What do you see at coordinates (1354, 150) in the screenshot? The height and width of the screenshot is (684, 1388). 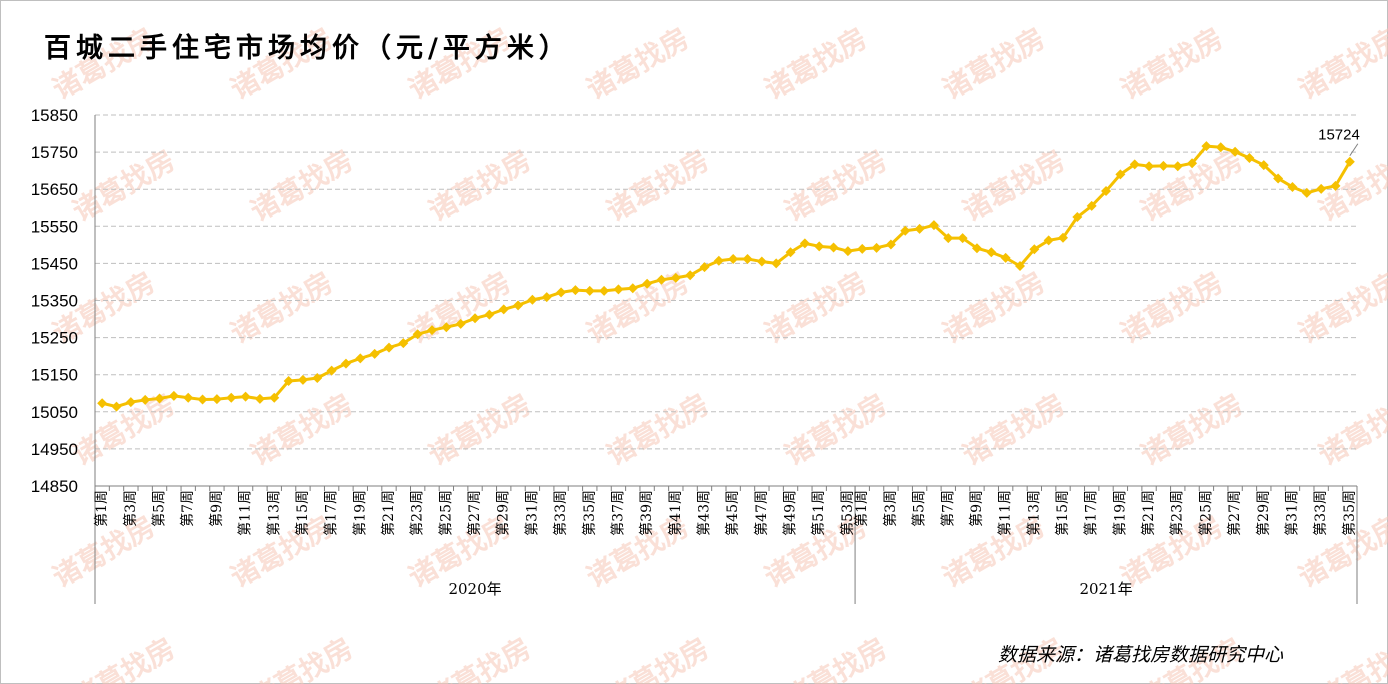 I see `data-label-leader` at bounding box center [1354, 150].